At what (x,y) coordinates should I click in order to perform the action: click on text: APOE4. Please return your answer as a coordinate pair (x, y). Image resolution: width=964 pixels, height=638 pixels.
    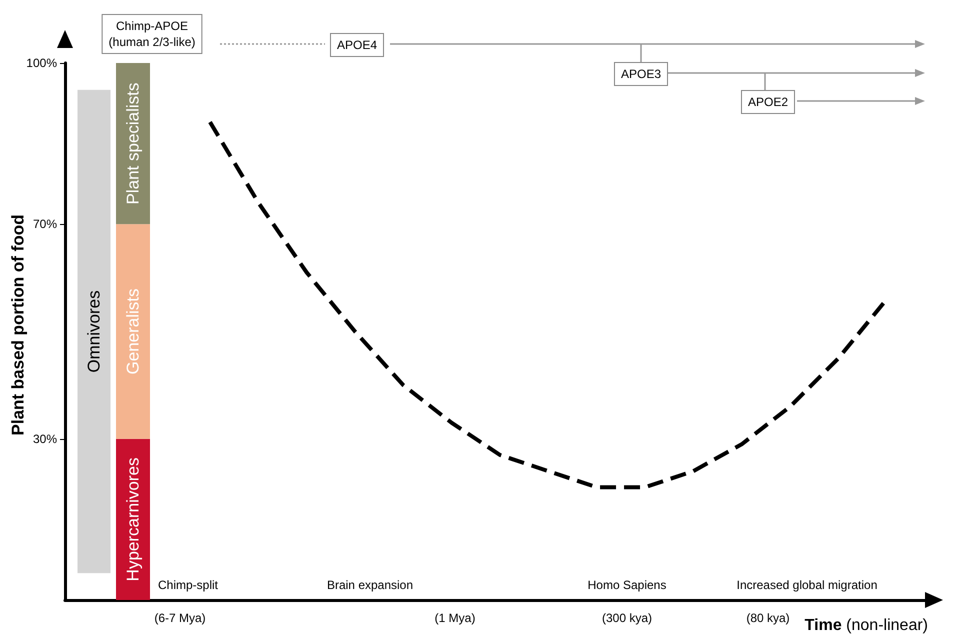
    Looking at the image, I should click on (357, 45).